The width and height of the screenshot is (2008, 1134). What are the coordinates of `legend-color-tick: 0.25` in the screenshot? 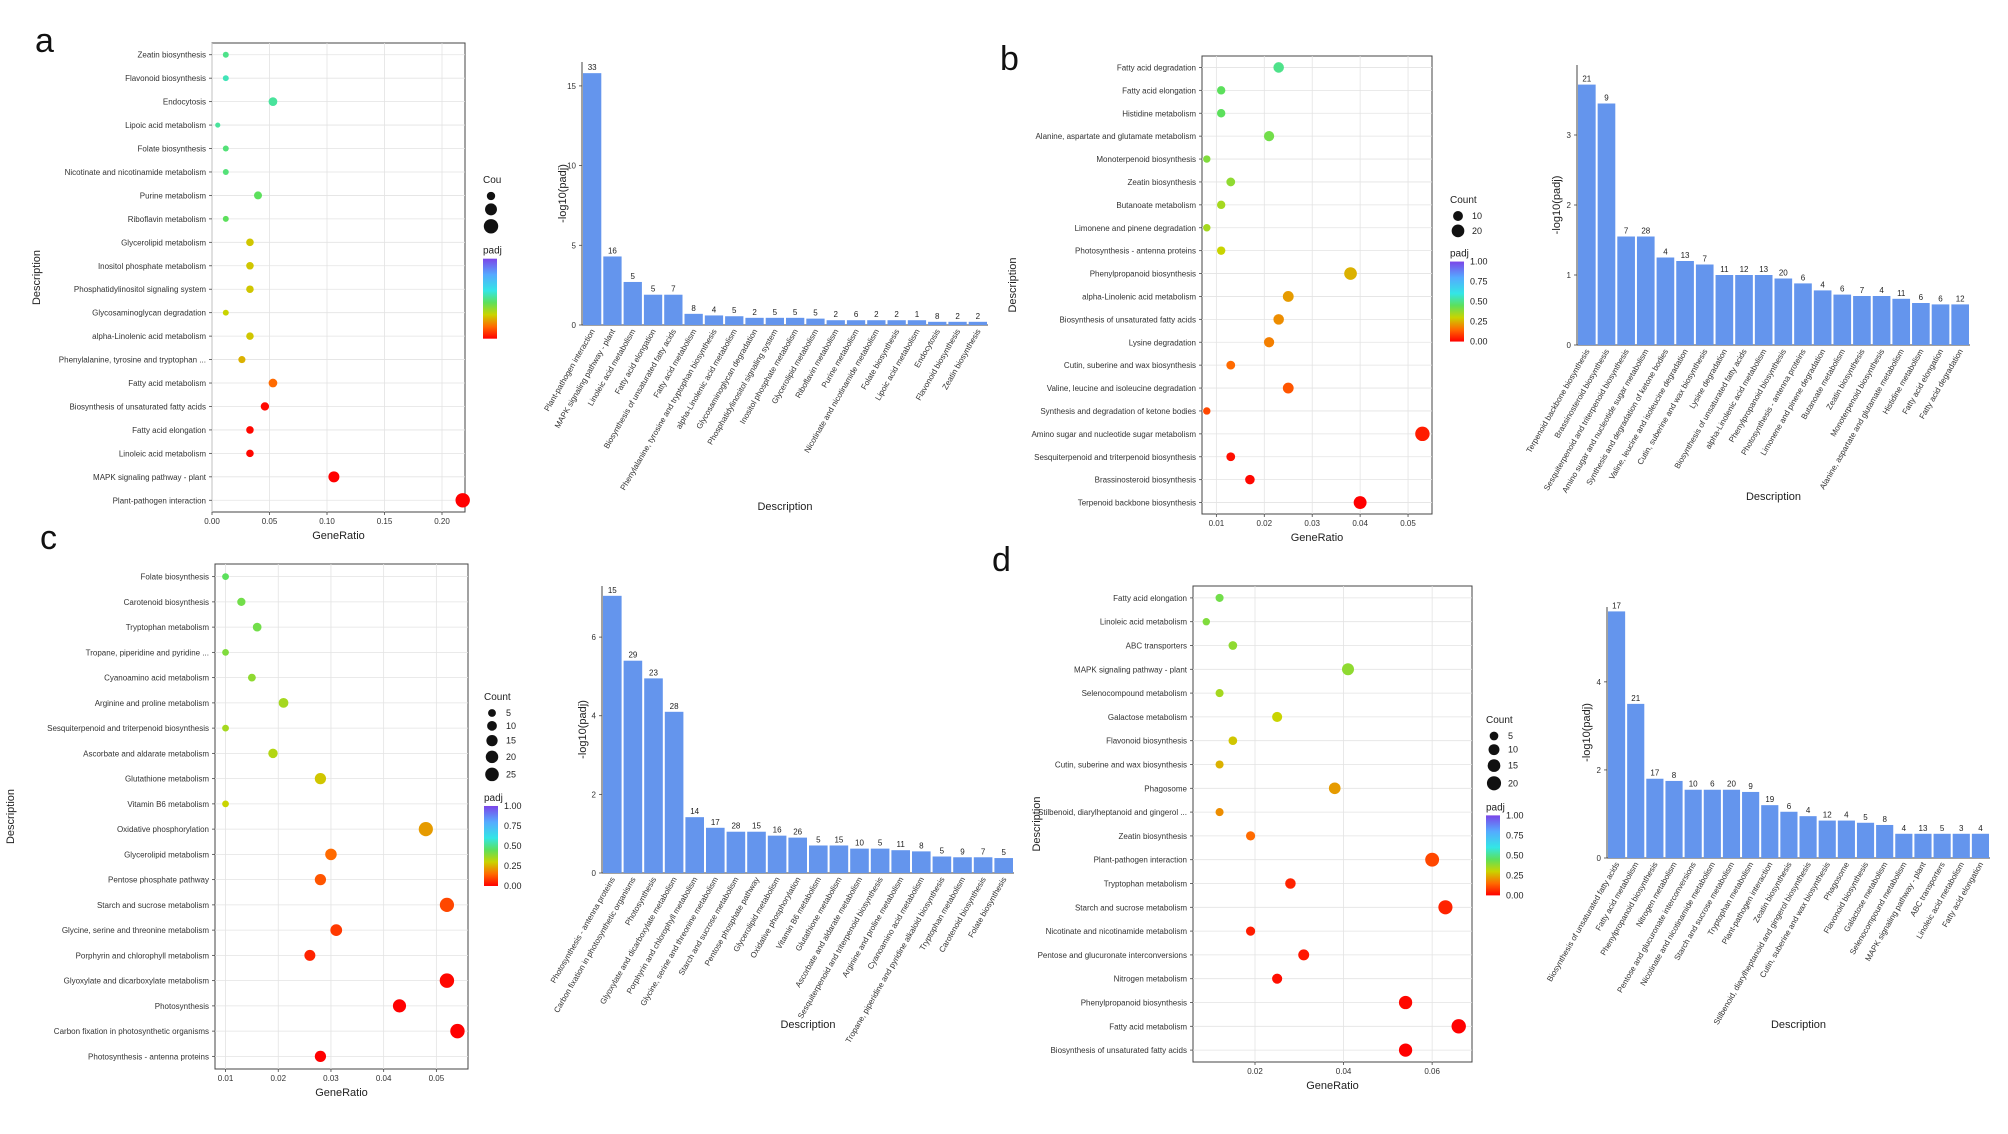 It's located at (1515, 875).